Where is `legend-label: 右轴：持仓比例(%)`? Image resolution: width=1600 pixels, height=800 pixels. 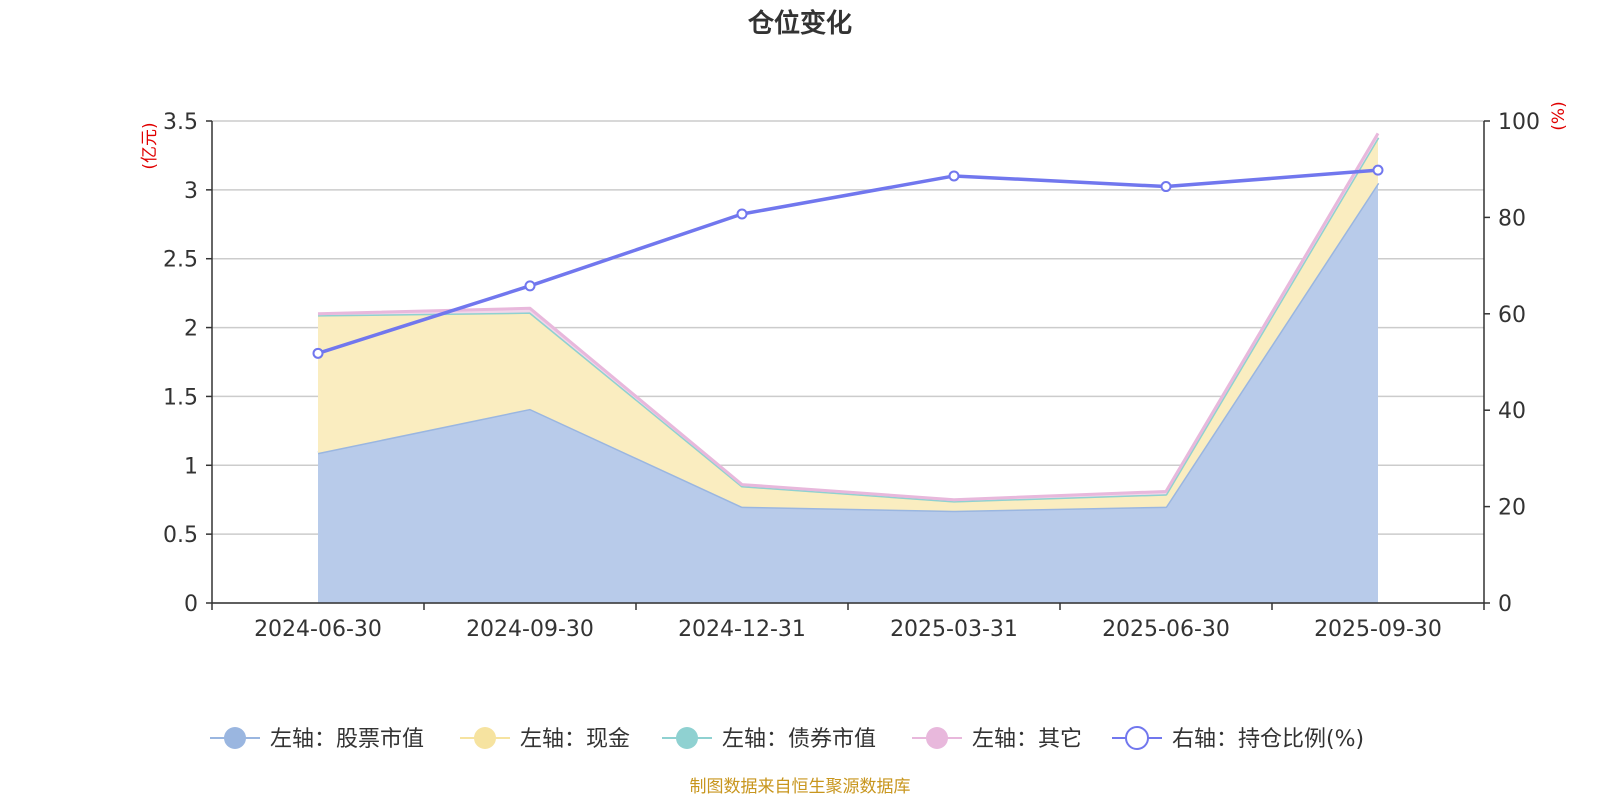
legend-label: 右轴：持仓比例(%) is located at coordinates (1268, 739).